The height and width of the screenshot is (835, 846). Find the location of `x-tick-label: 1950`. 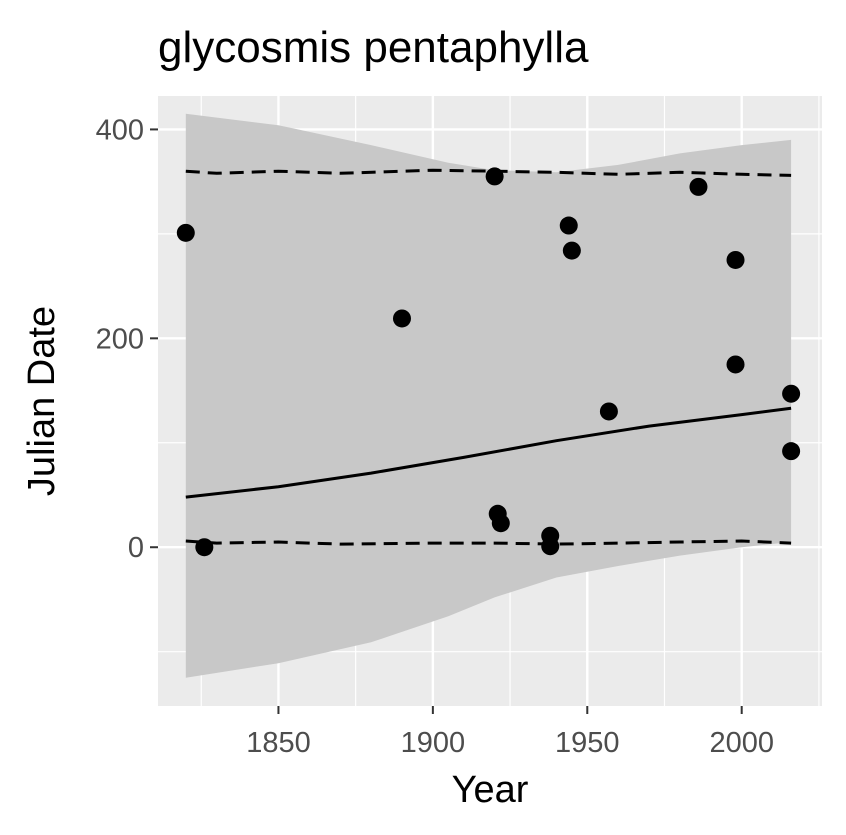

x-tick-label: 1950 is located at coordinates (587, 743).